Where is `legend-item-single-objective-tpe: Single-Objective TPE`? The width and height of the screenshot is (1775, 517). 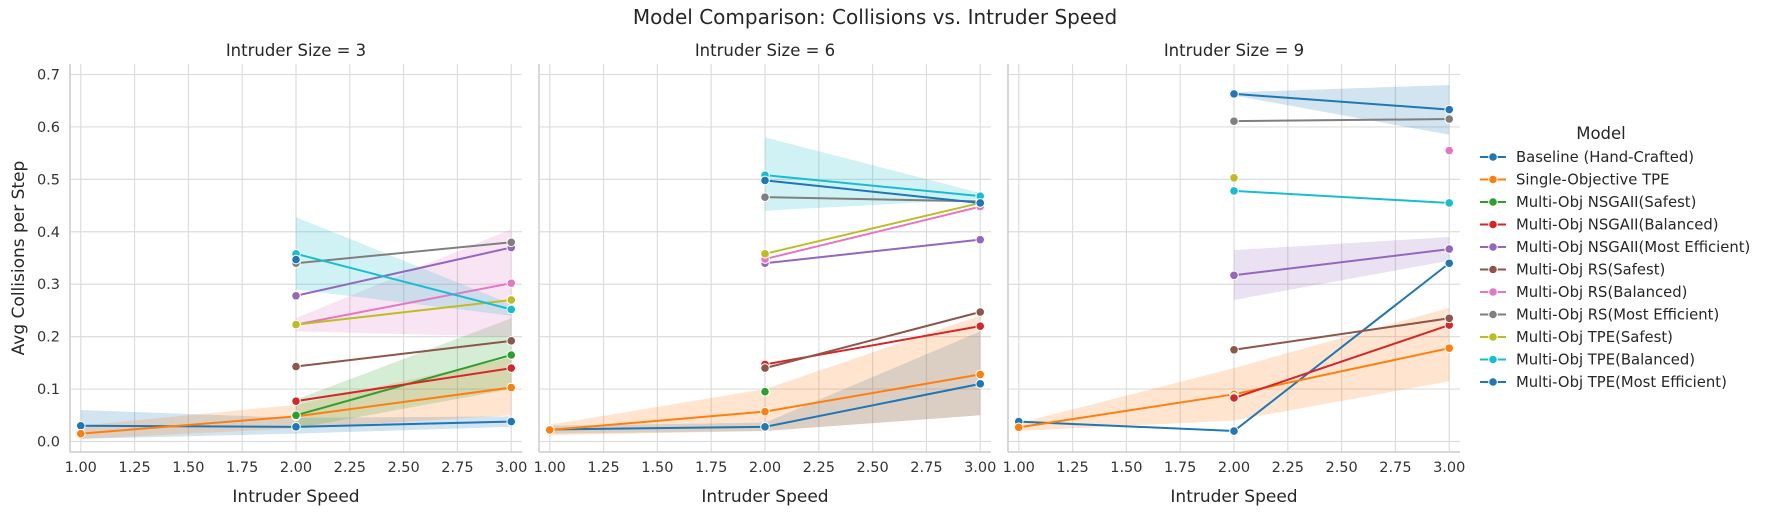
legend-item-single-objective-tpe: Single-Objective TPE is located at coordinates (1574, 180).